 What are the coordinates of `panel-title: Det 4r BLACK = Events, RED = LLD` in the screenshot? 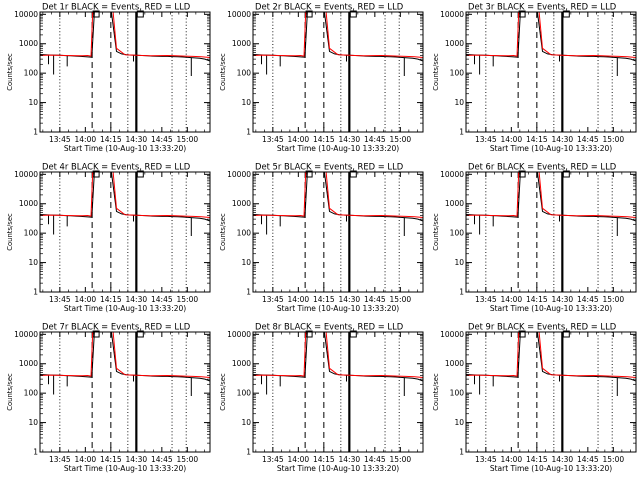 It's located at (116, 167).